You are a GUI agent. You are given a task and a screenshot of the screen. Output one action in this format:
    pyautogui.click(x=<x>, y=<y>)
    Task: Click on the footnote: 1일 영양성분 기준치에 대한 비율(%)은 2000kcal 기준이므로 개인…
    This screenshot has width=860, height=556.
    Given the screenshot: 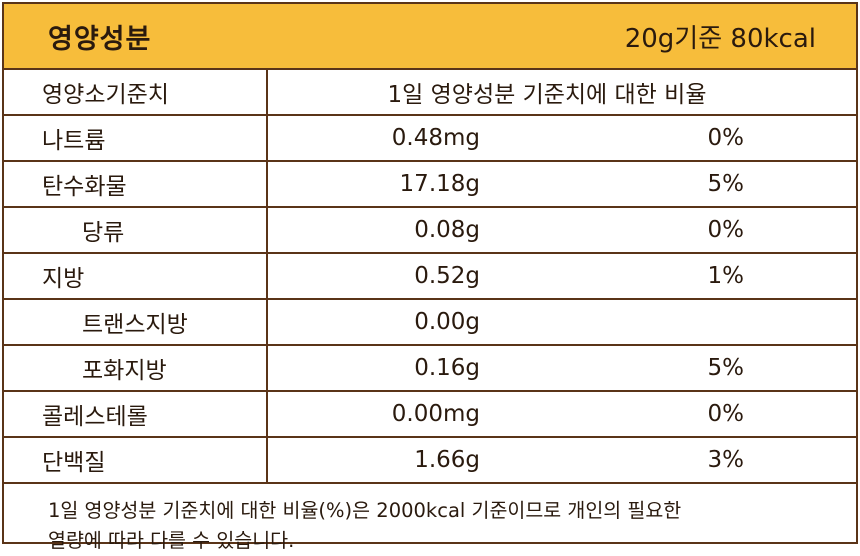 What is the action you would take?
    pyautogui.click(x=430, y=520)
    